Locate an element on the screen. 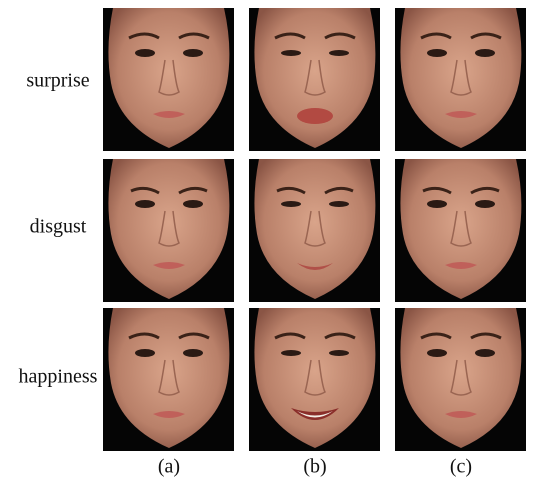 The width and height of the screenshot is (550, 487). teeth is located at coordinates (315, 414).